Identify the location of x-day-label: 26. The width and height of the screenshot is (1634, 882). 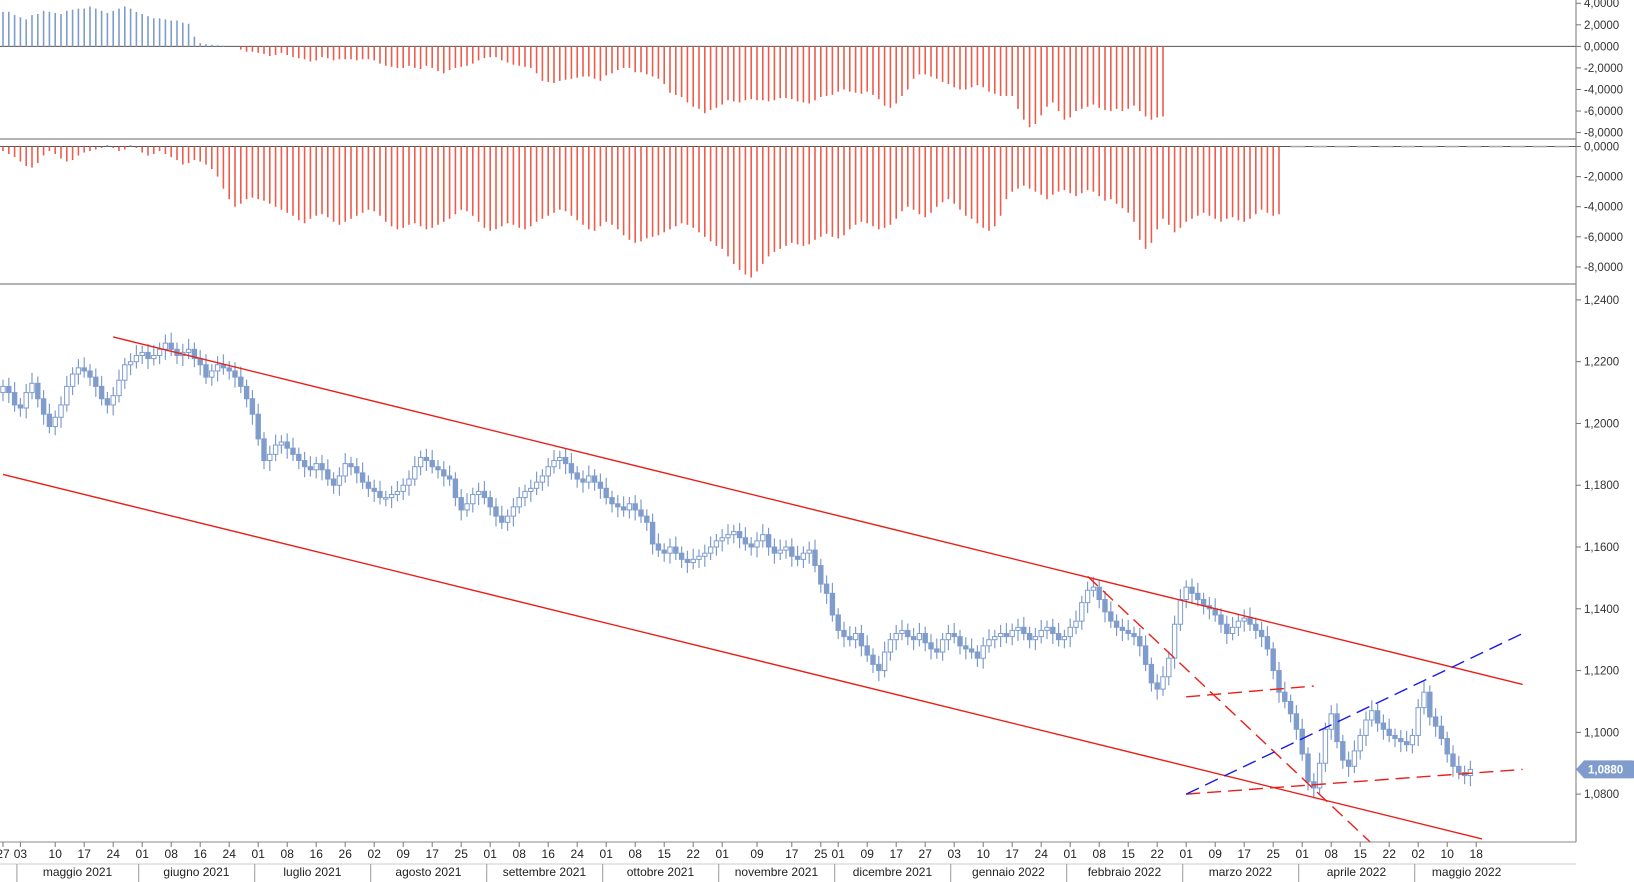
(346, 854).